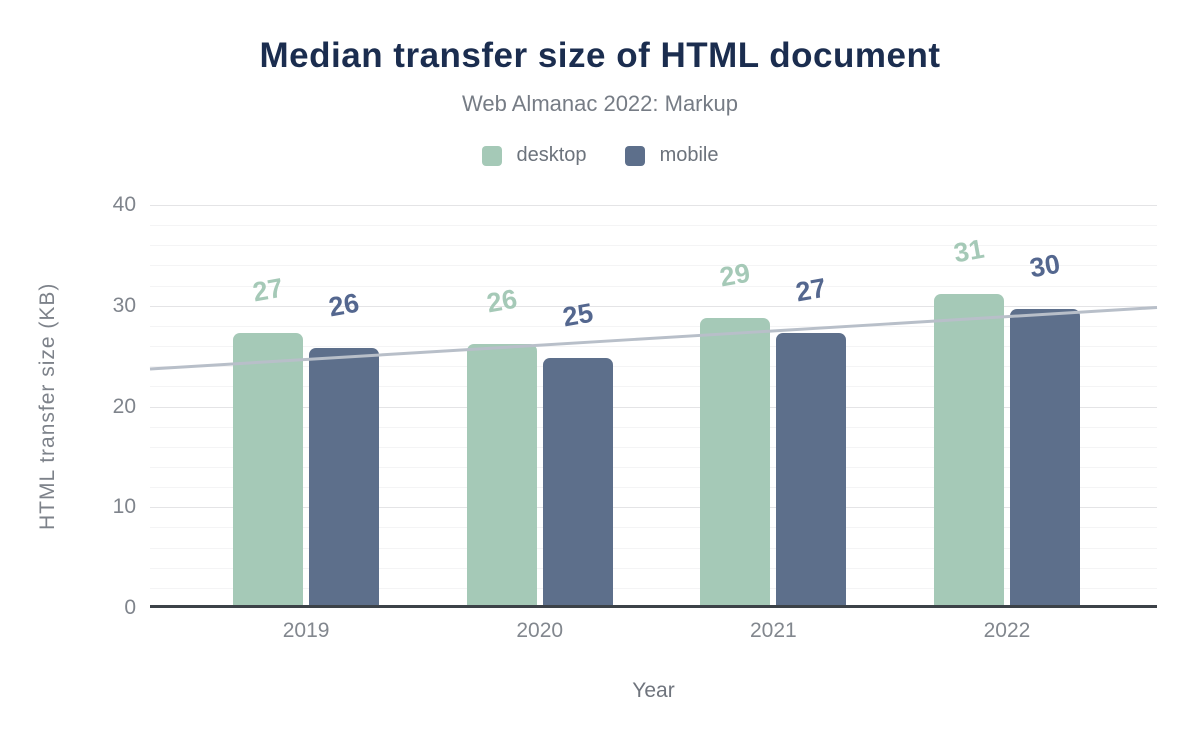  What do you see at coordinates (1007, 630) in the screenshot?
I see `x-tick-label: 2022` at bounding box center [1007, 630].